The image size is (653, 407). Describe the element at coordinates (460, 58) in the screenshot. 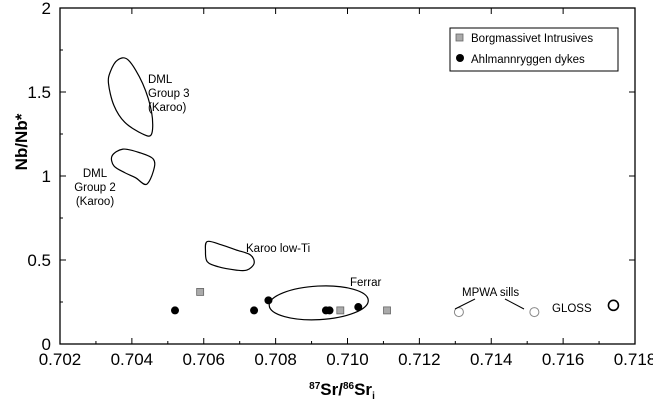

I see `legend-marker-ahlmannryggen` at that location.